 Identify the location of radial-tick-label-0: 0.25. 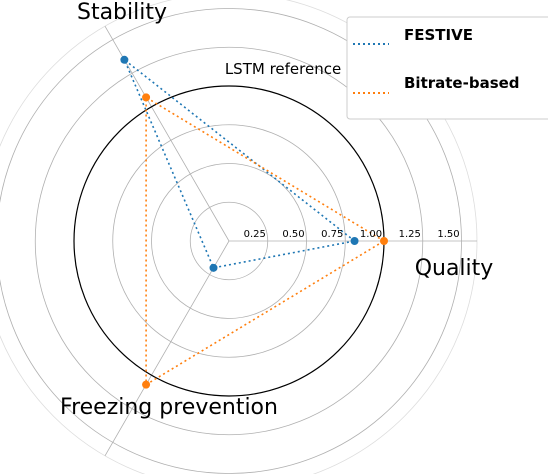
(255, 234).